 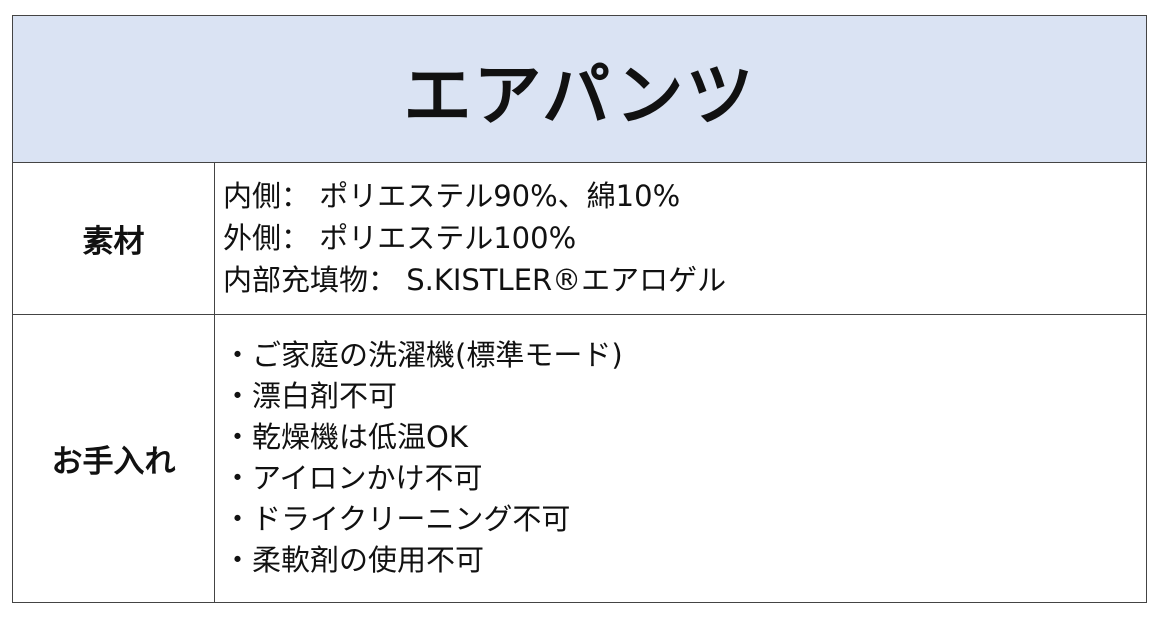 I want to click on care-line: ・柔軟剤の使用不可, so click(x=354, y=560).